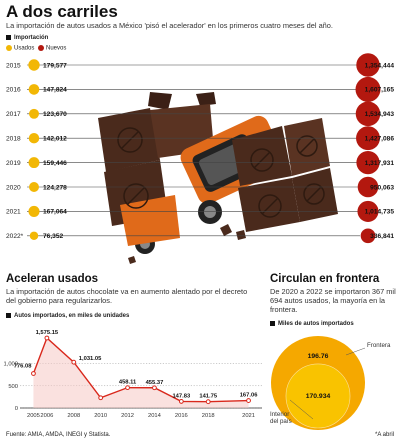 The image size is (400, 444). I want to click on donut-title: Circulan en frontera, so click(325, 279).